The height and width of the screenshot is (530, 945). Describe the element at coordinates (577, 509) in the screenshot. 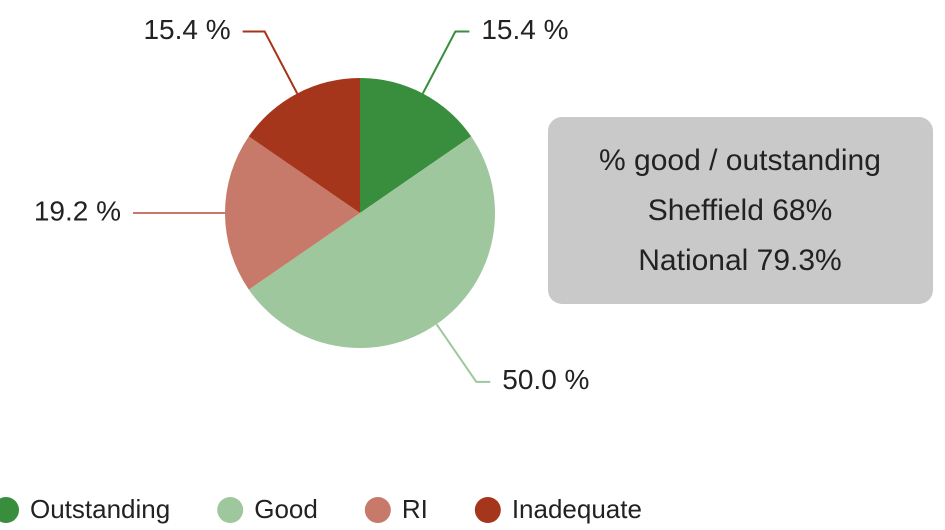

I see `legend-label: Inadequate` at that location.